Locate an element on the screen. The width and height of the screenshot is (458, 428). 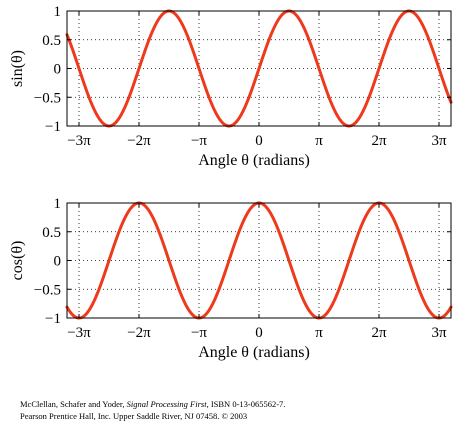
caption-book-title: Signal Processing First is located at coordinates (166, 404).